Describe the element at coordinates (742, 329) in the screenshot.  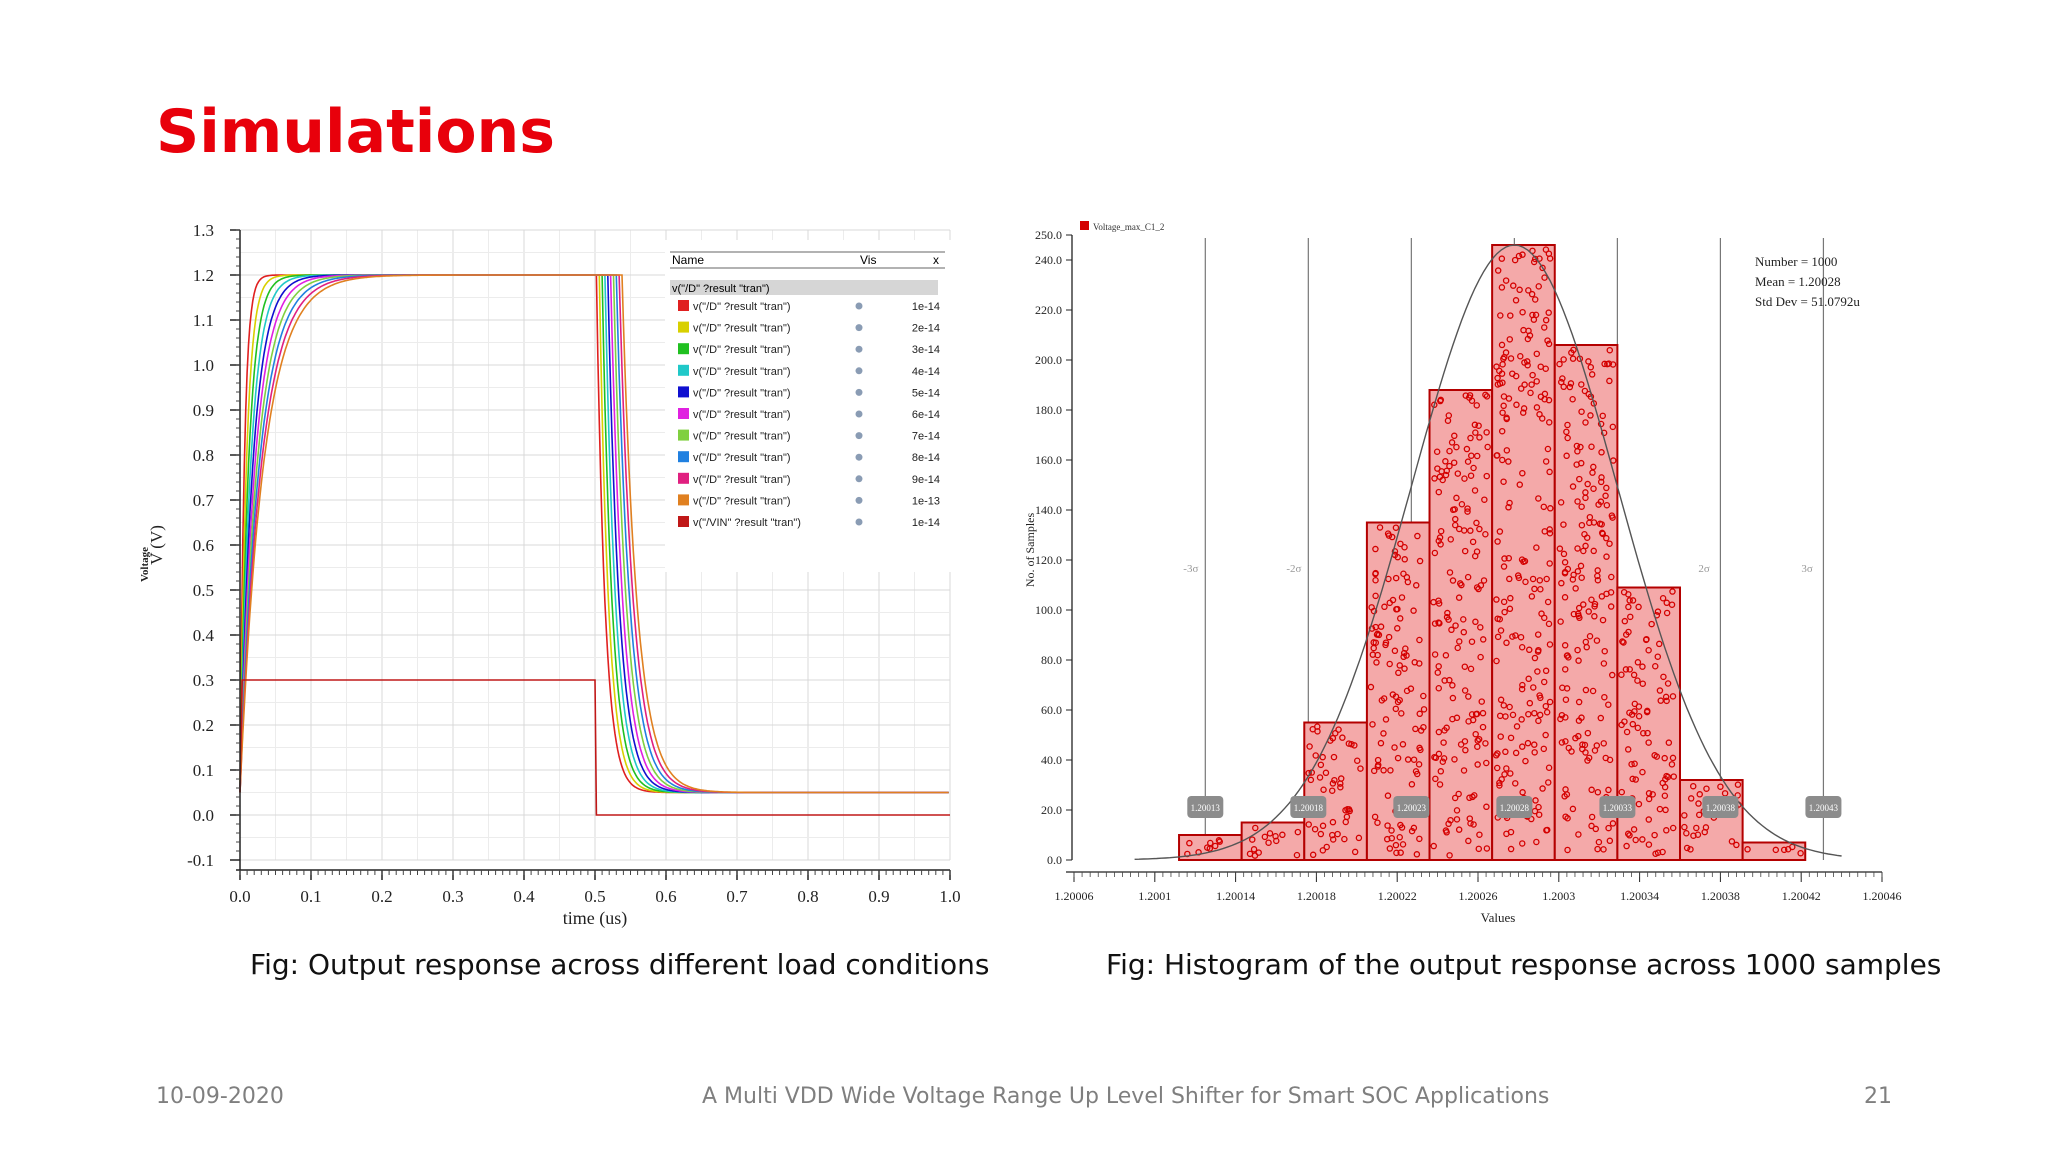
I see `legend-entry-label: v("/D" ?result "tran")` at that location.